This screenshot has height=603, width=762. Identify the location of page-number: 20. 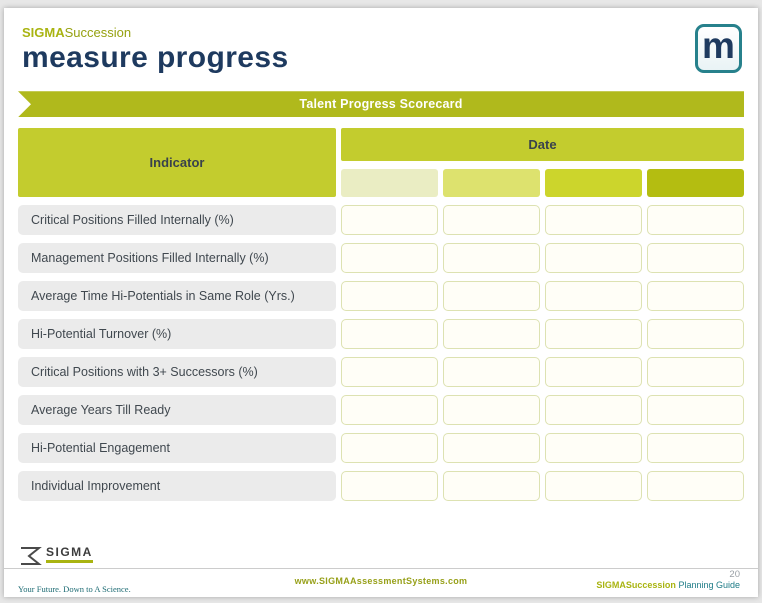
(734, 574).